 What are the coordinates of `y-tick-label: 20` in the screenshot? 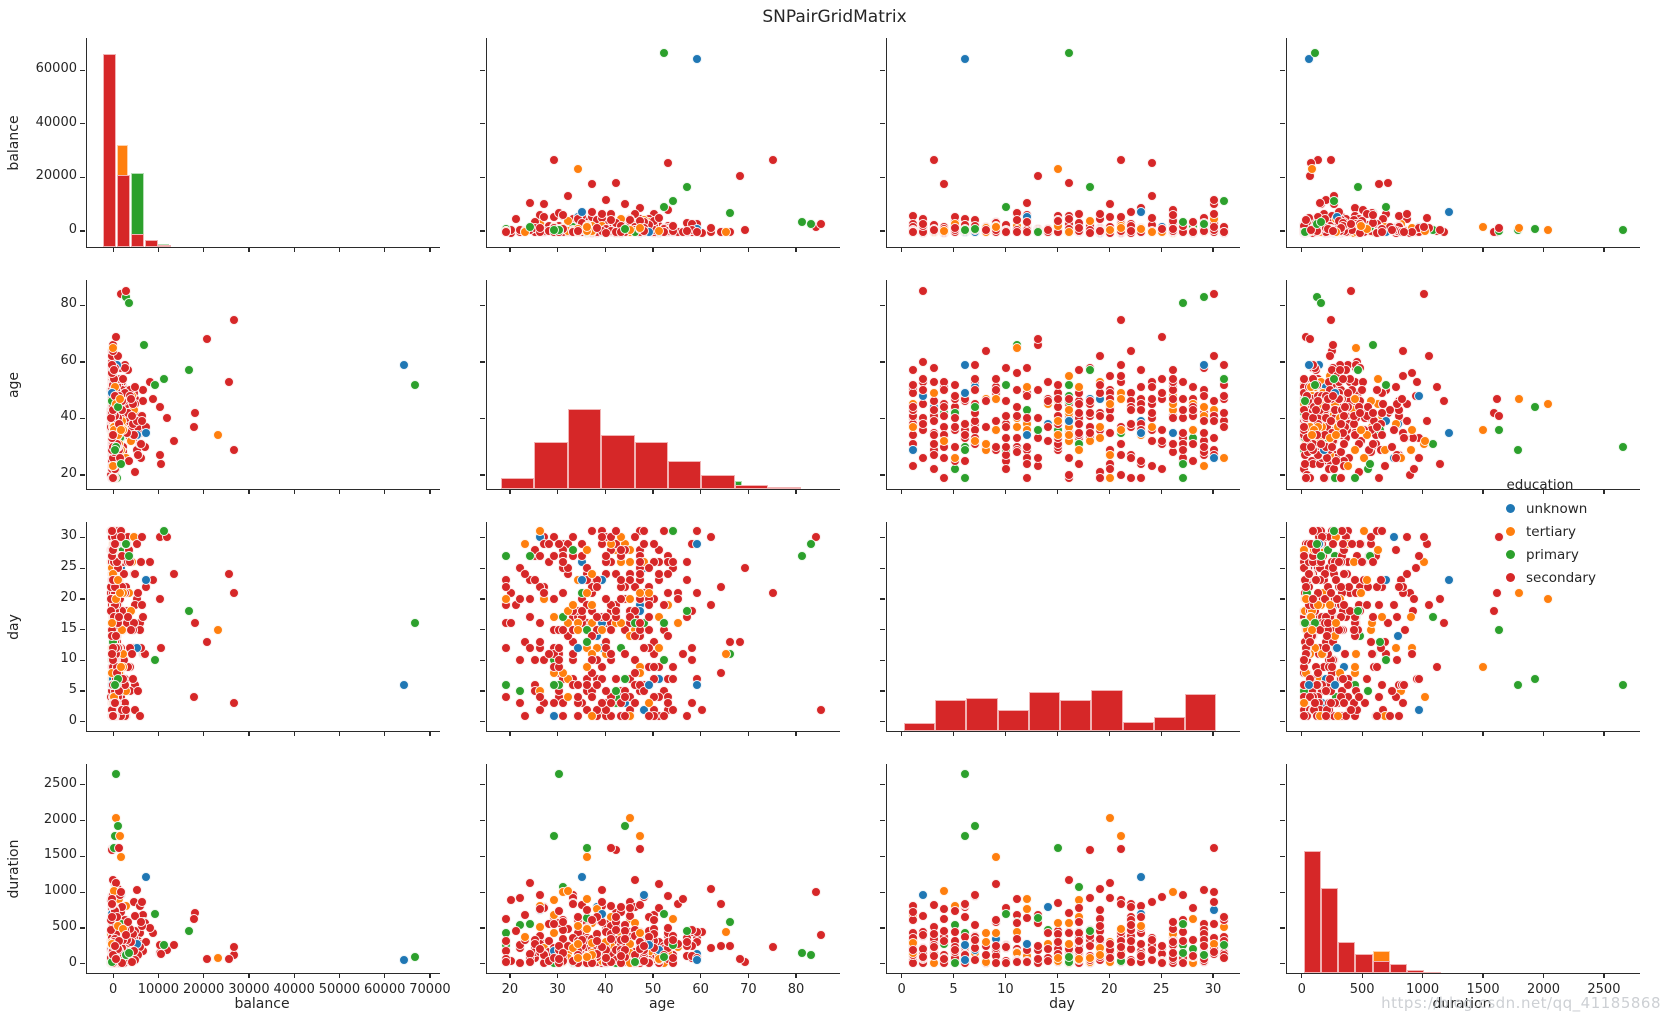 It's located at (68, 473).